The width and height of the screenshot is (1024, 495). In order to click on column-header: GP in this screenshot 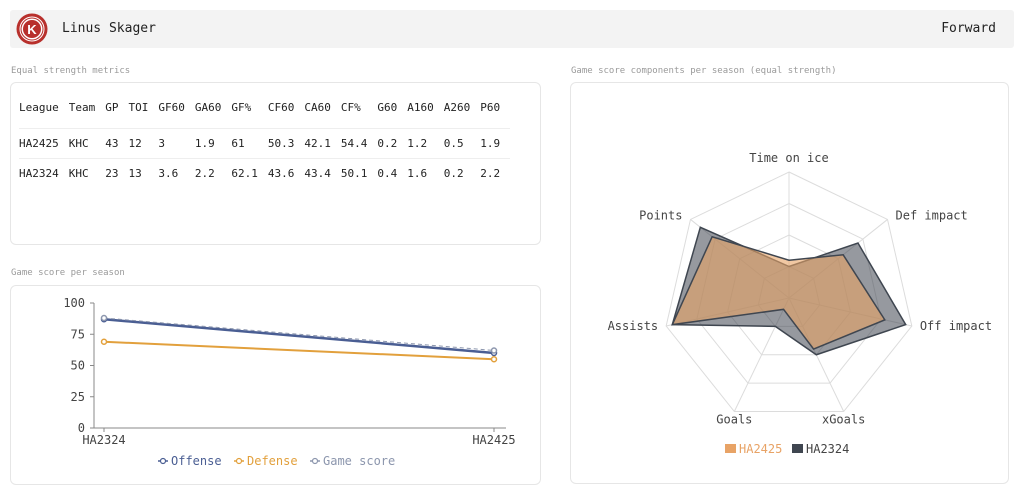, I will do `click(112, 107)`.